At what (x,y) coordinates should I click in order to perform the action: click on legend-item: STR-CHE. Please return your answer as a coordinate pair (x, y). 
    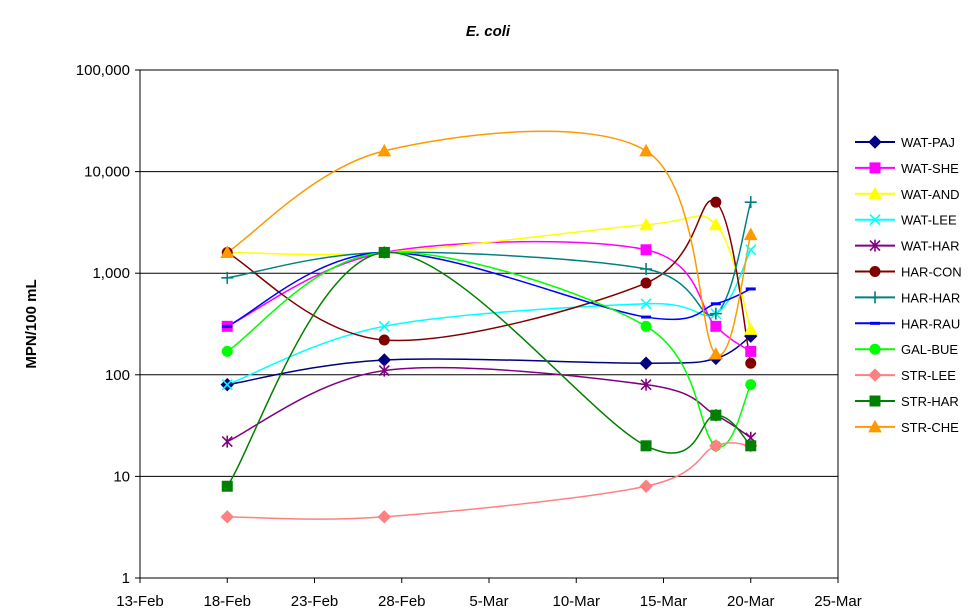
    Looking at the image, I should click on (907, 427).